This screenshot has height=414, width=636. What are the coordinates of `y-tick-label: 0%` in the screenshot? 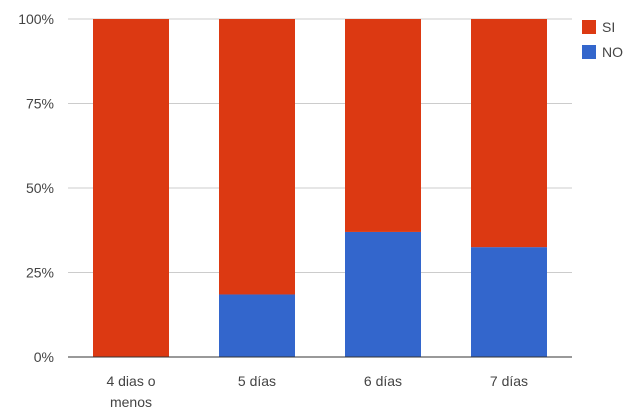 It's located at (44, 357).